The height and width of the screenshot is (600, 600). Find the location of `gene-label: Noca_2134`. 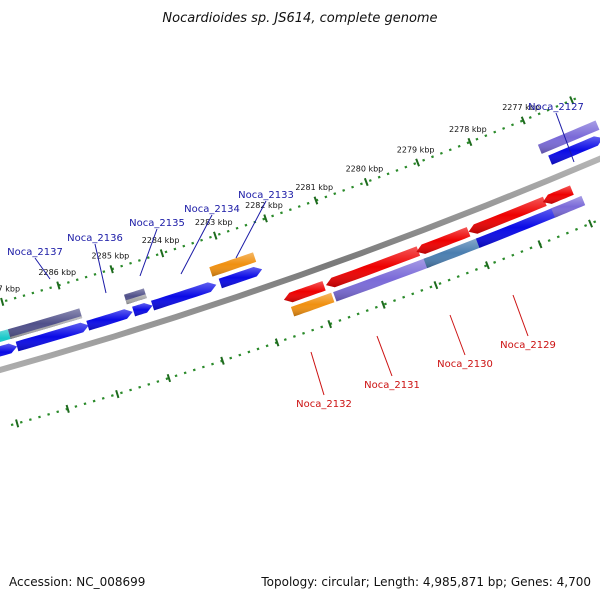

gene-label: Noca_2134 is located at coordinates (212, 209).